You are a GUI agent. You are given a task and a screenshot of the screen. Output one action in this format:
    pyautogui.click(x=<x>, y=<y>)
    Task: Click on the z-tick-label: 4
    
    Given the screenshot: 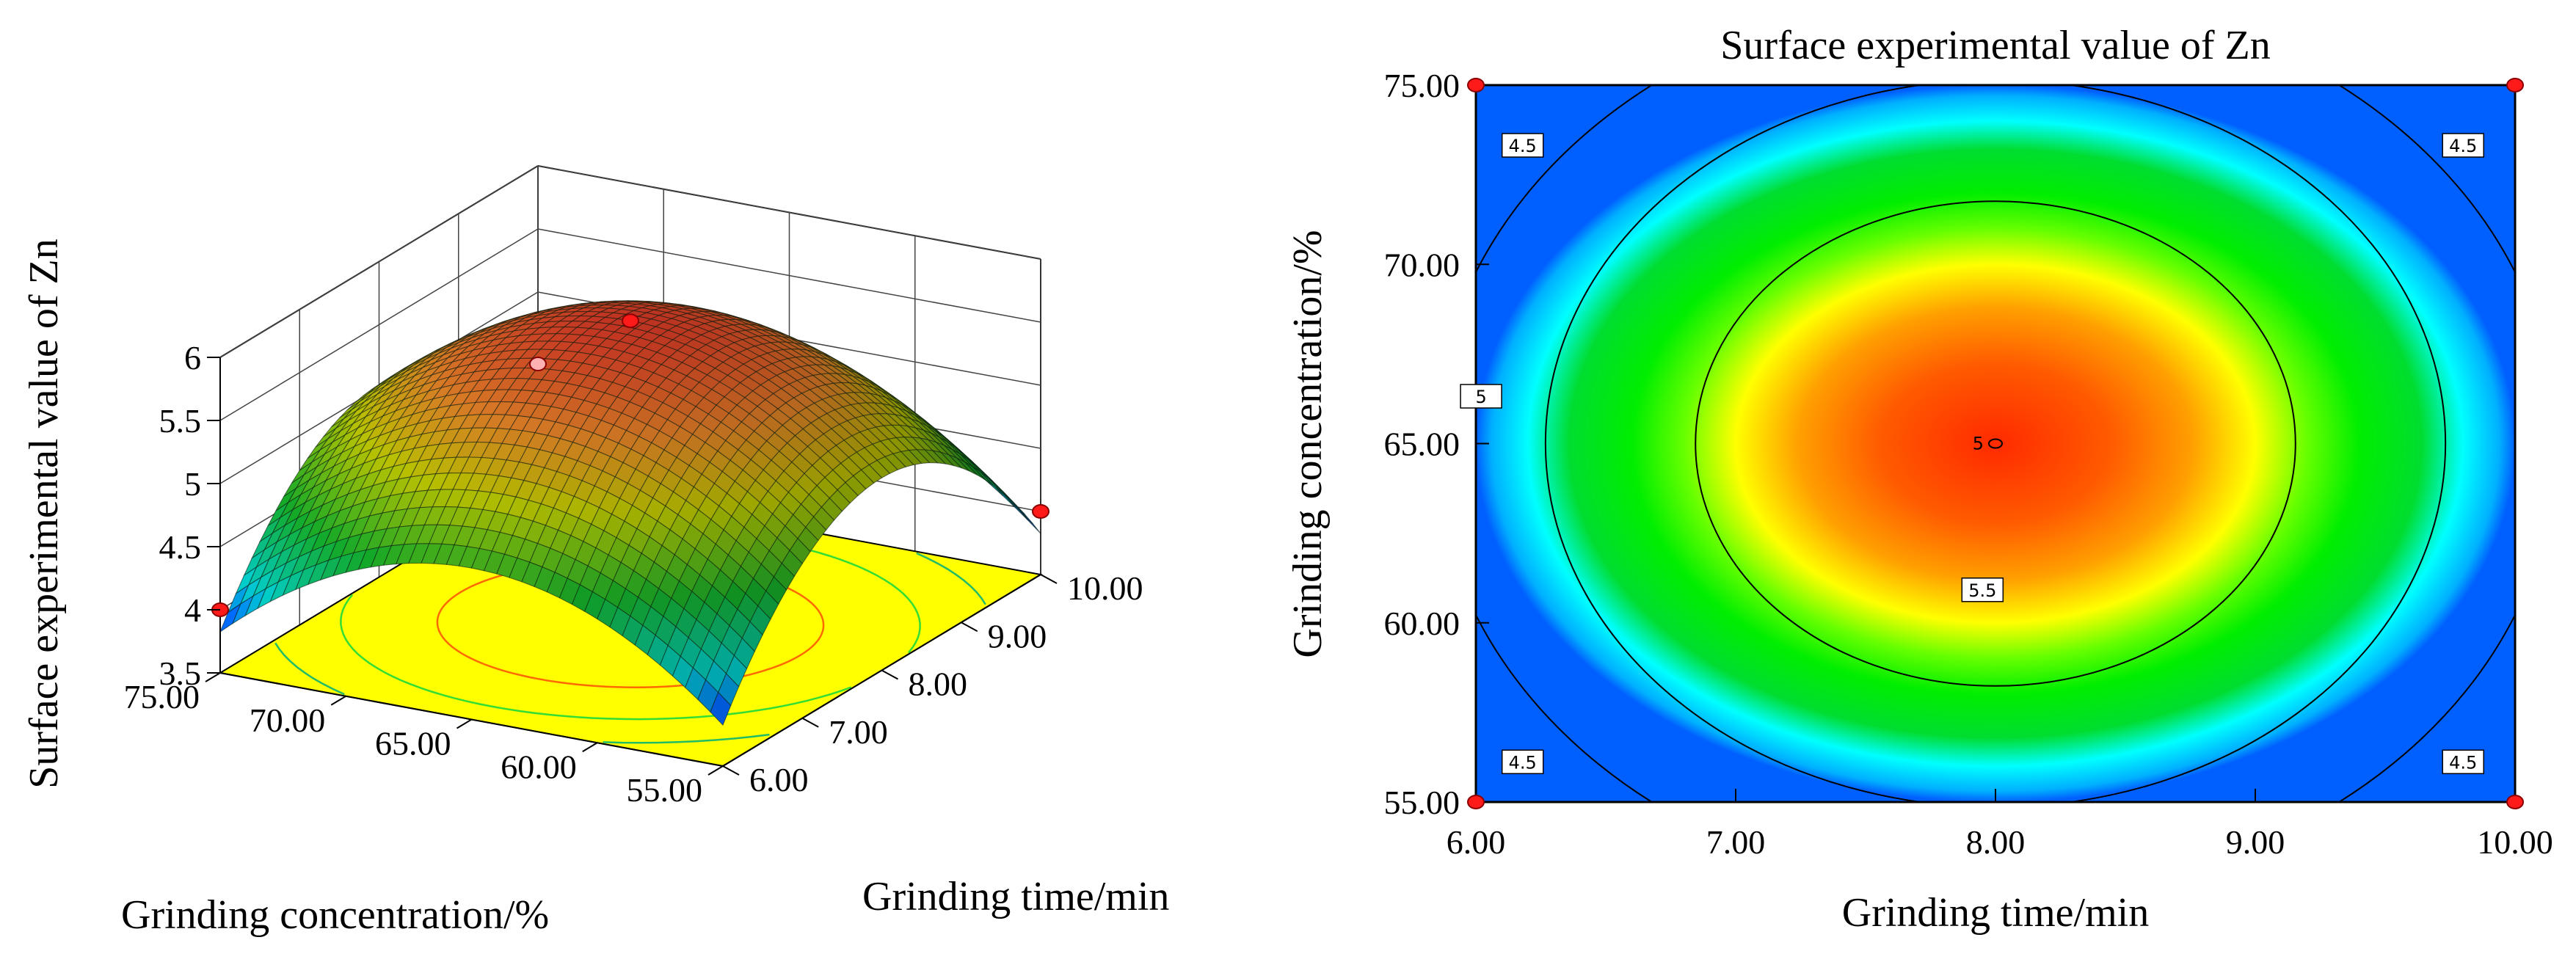 What is the action you would take?
    pyautogui.click(x=192, y=610)
    